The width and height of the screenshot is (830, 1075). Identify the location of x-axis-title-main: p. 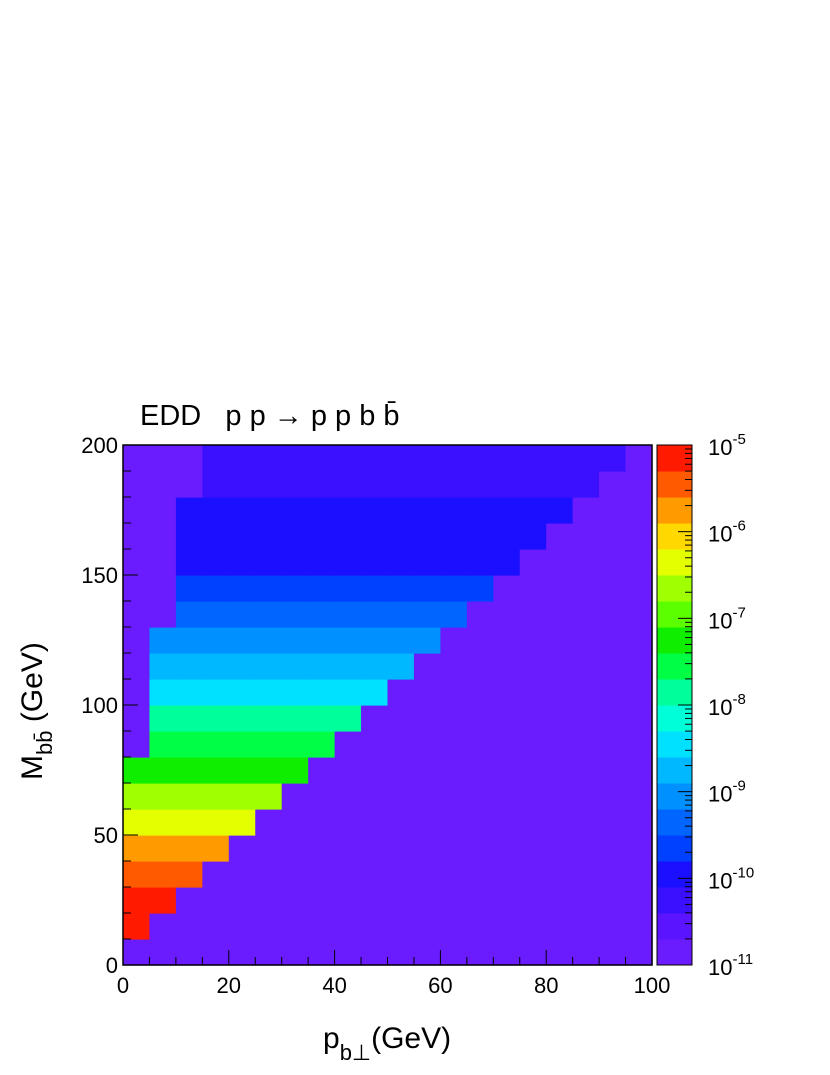
(331, 1038).